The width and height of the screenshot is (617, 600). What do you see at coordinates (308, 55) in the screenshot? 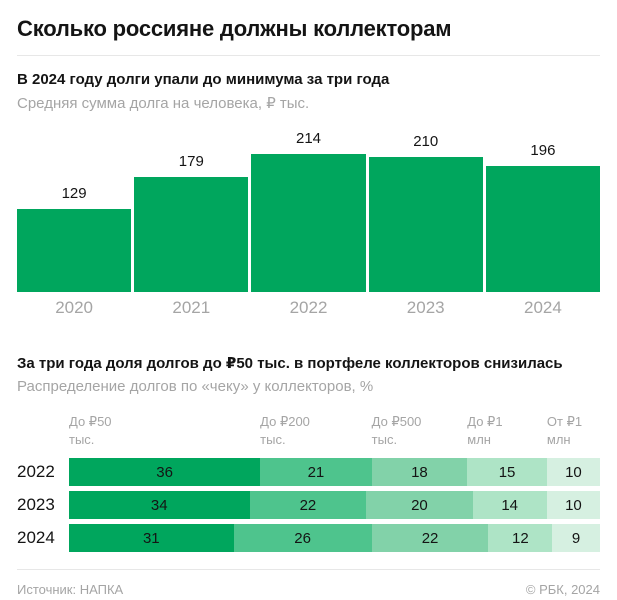
I see `title-divider` at bounding box center [308, 55].